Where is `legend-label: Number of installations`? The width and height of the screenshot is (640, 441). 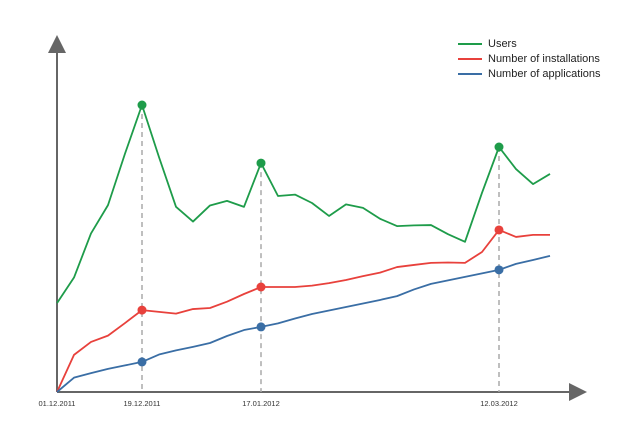
legend-label: Number of installations is located at coordinates (544, 59).